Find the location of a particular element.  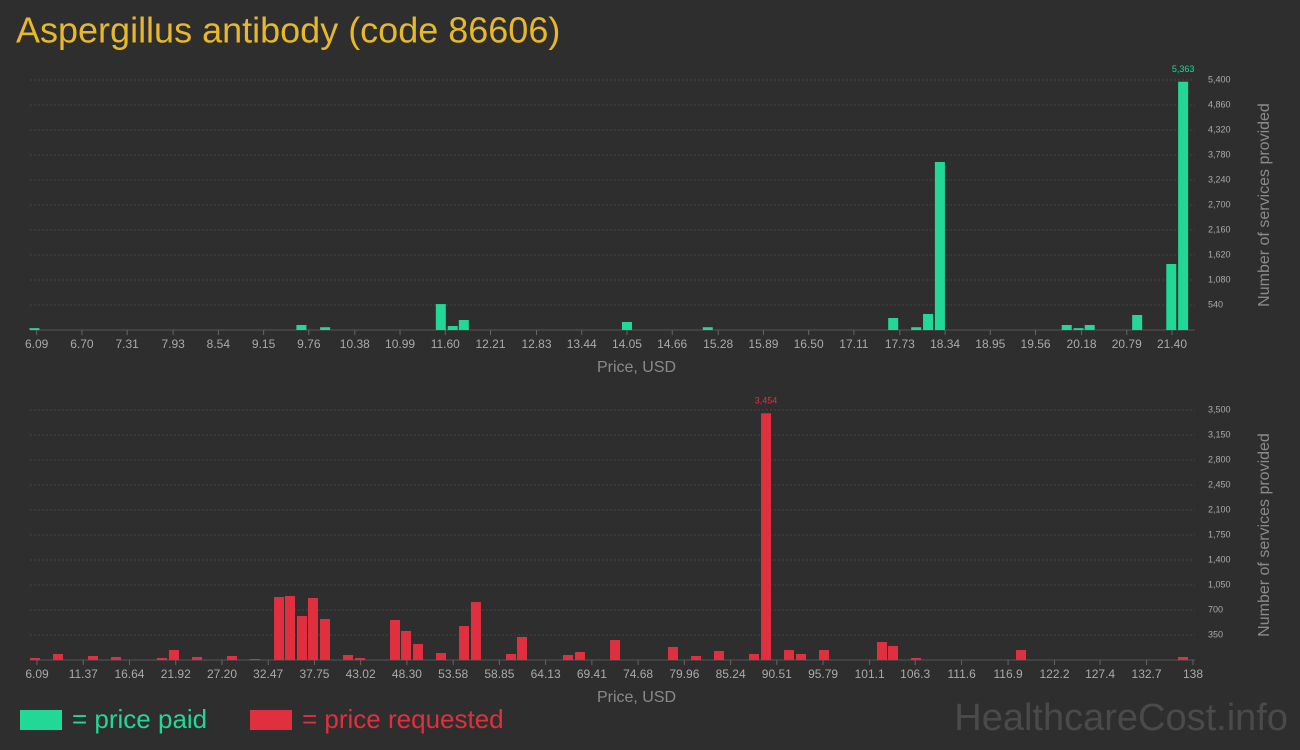

x-tick-label: 18.34 is located at coordinates (945, 344).